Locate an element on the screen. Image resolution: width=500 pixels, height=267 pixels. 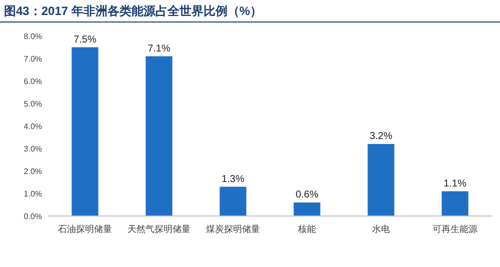
y-tick-label: 2.0% is located at coordinates (33, 171).